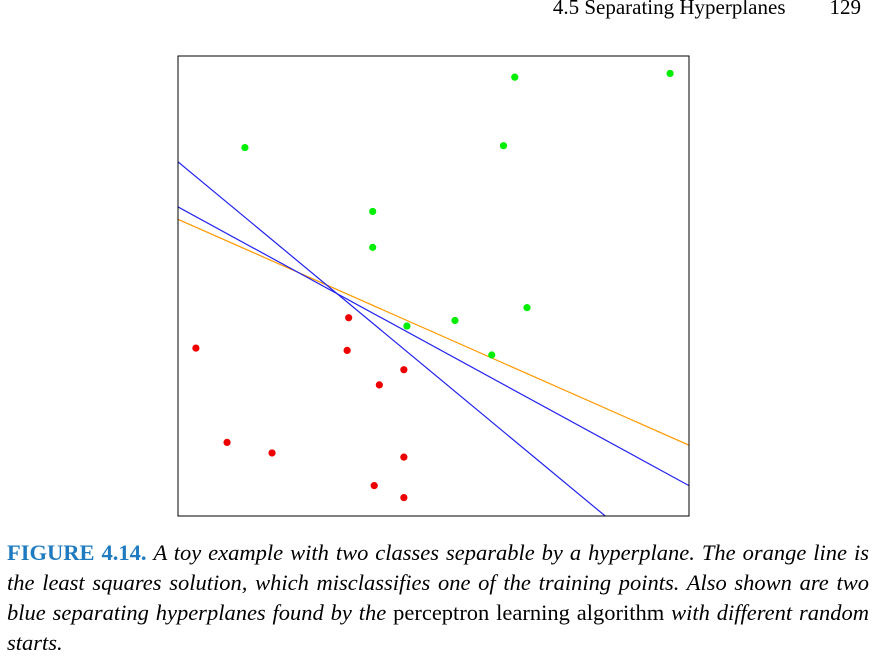  What do you see at coordinates (669, 9) in the screenshot?
I see `running-head-section-title: 4.5 Separating Hyperplanes` at bounding box center [669, 9].